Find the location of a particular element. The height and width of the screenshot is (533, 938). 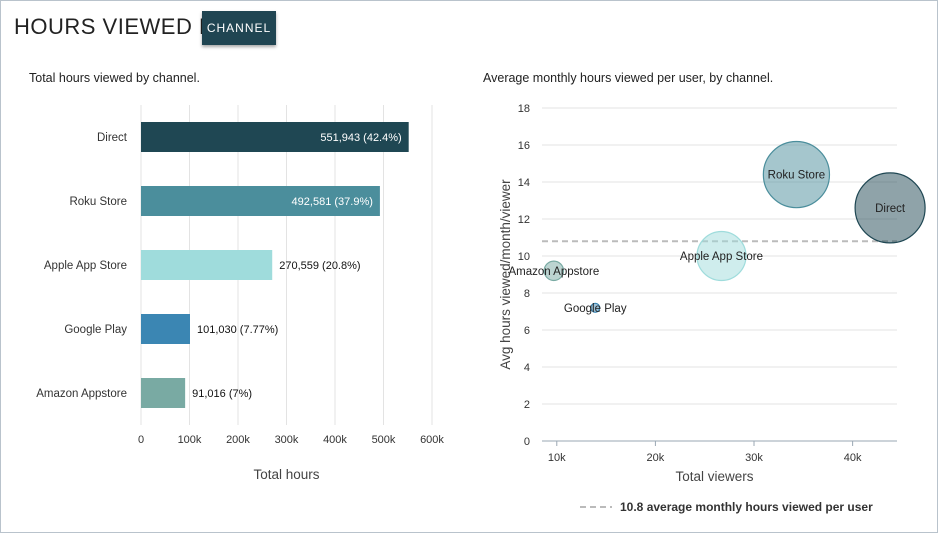

bar-category-label: Google Play is located at coordinates (95, 330).